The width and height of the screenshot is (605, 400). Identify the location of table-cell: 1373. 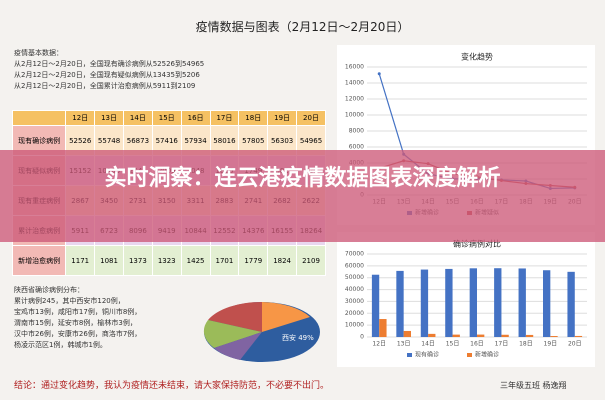
(137, 260).